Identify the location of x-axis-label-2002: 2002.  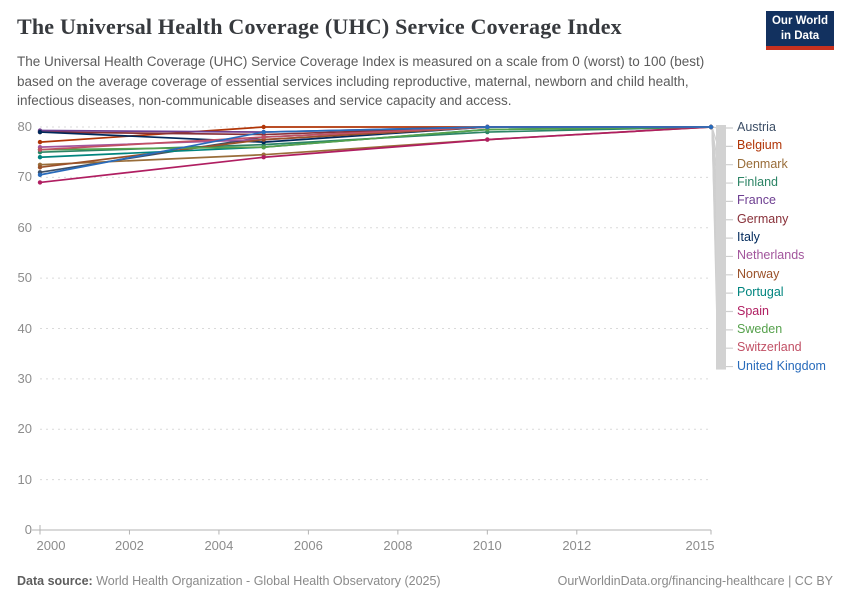
(129, 545).